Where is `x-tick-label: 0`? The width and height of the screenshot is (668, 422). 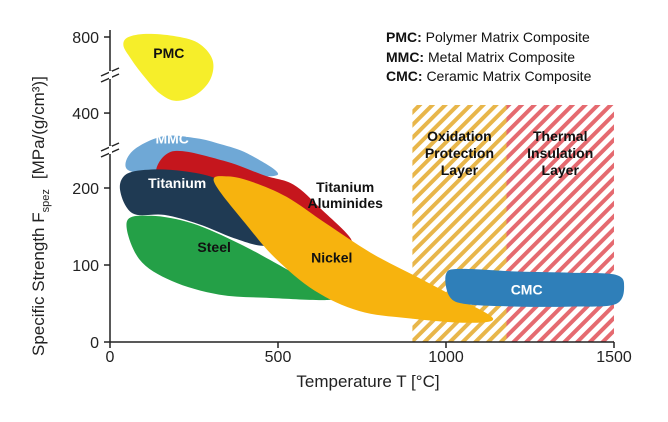
x-tick-label: 0 is located at coordinates (110, 357).